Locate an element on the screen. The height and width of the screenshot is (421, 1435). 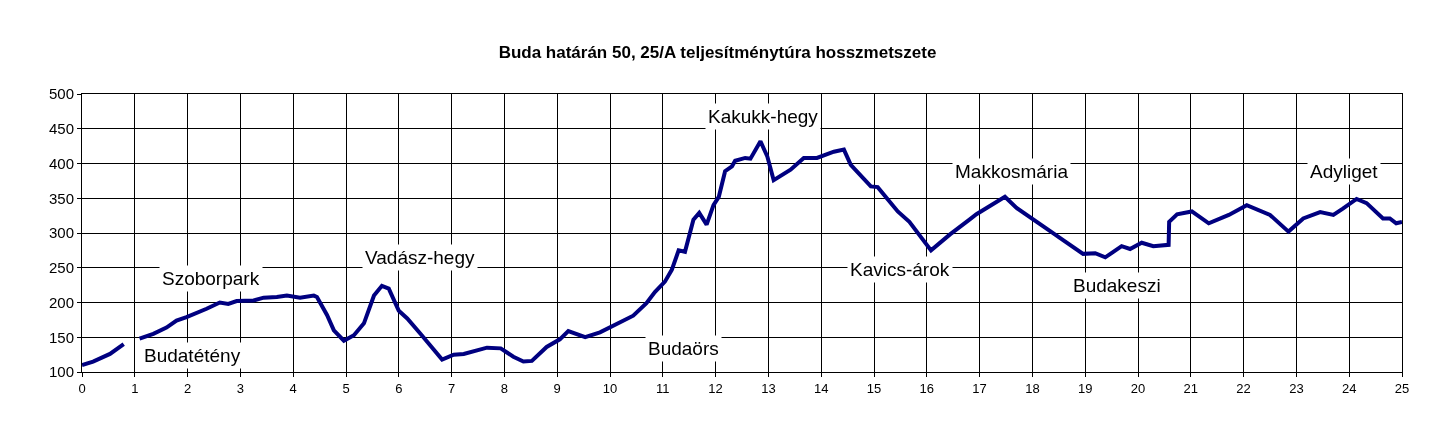
x-tick-label: 11 is located at coordinates (663, 388).